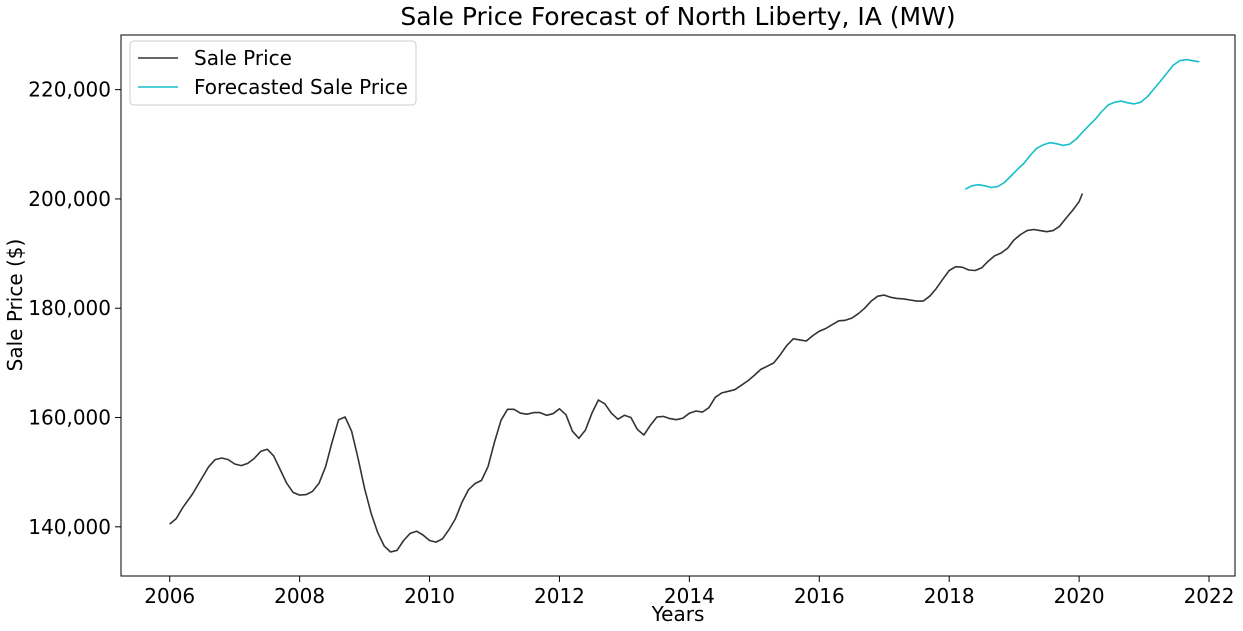 This screenshot has width=1243, height=631. Describe the element at coordinates (69, 308) in the screenshot. I see `y-tick-label: 180,000` at that location.